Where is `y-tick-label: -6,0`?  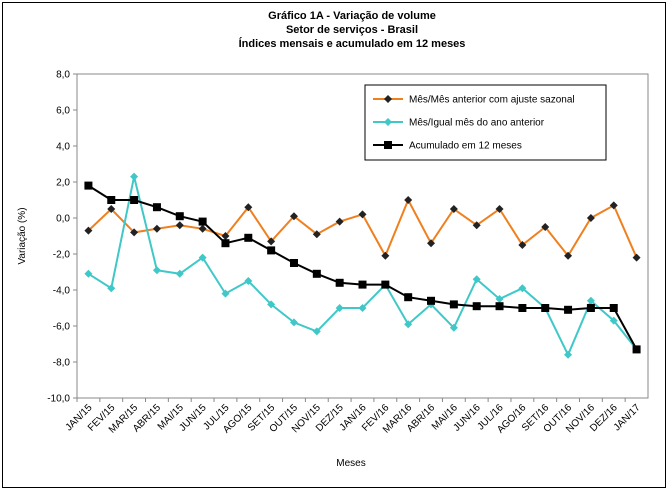
y-tick-label: -6,0 is located at coordinates (62, 327).